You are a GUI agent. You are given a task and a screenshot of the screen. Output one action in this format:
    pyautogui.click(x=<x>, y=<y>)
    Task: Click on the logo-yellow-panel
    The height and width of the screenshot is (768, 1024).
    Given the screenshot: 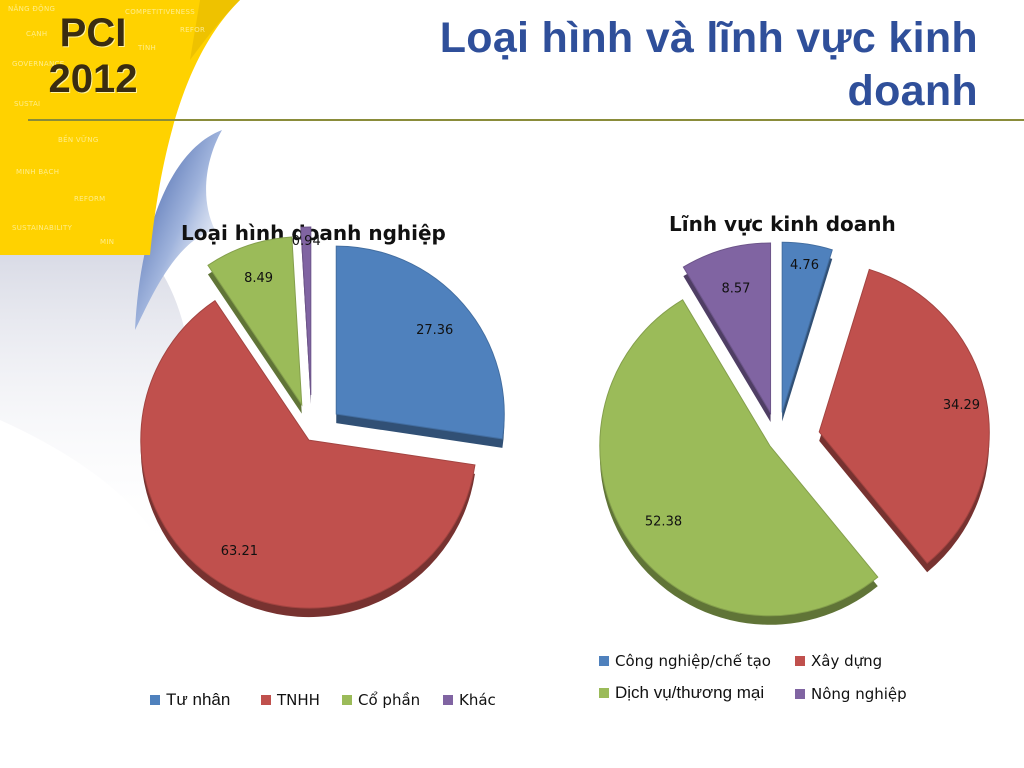 What is the action you would take?
    pyautogui.click(x=120, y=127)
    